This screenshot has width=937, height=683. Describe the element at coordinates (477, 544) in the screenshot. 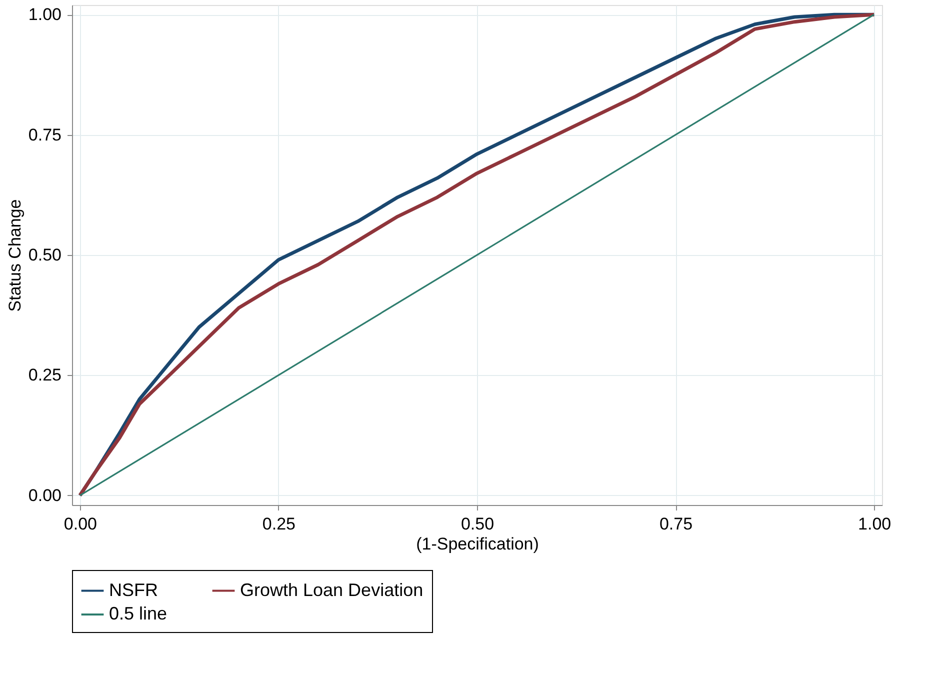

I see `x-axis-title: (1-Specification)` at that location.